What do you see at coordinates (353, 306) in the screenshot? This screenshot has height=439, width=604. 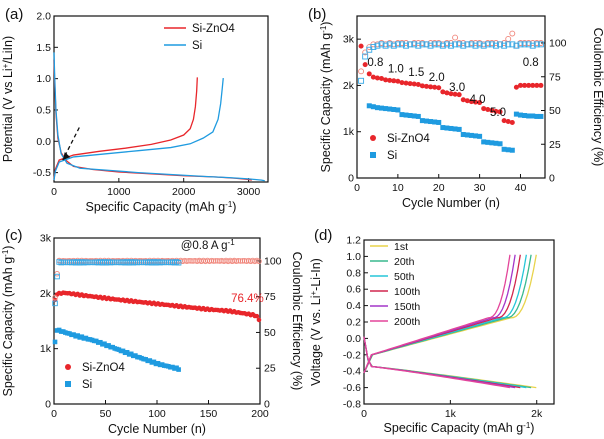 I see `y-tick-label: 0.4` at bounding box center [353, 306].